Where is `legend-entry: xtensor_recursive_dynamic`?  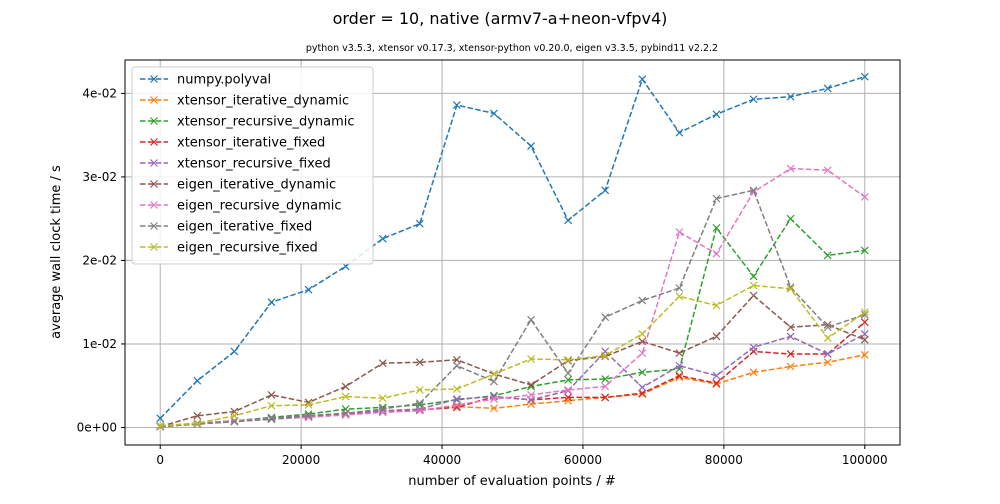 legend-entry: xtensor_recursive_dynamic is located at coordinates (247, 122).